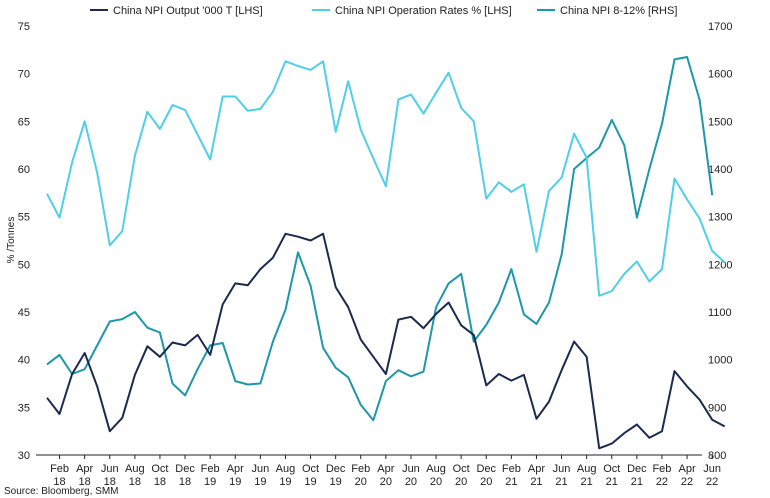  I want to click on y-axis-label-left: % /Tonnes, so click(11, 240).